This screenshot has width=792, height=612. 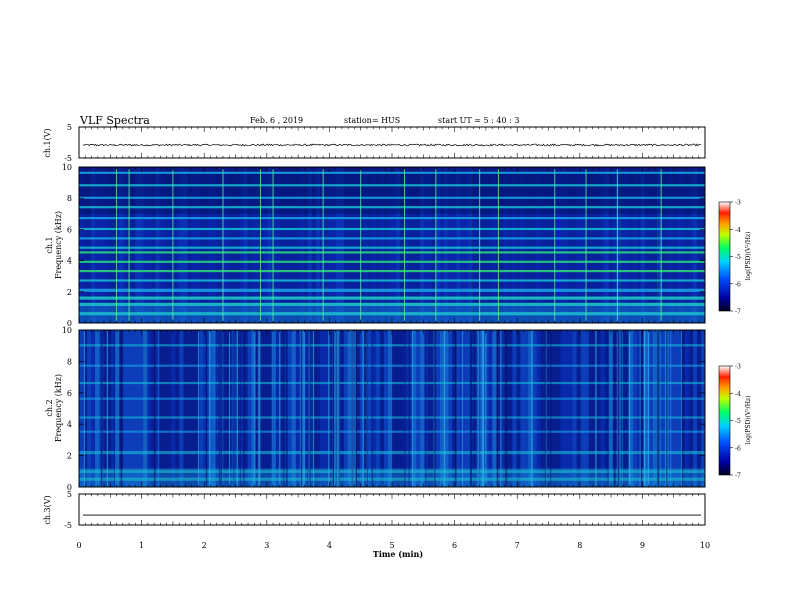 What do you see at coordinates (735, 258) in the screenshot?
I see `ch1-colorbar-tick-labels: -3 -4 -5 -6 -7` at bounding box center [735, 258].